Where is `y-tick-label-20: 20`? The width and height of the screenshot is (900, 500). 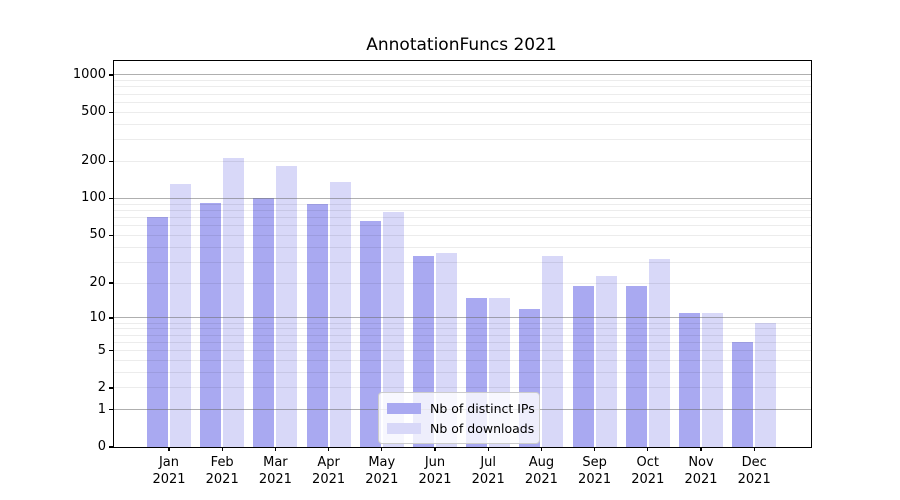
y-tick-label-20: 20 is located at coordinates (97, 283).